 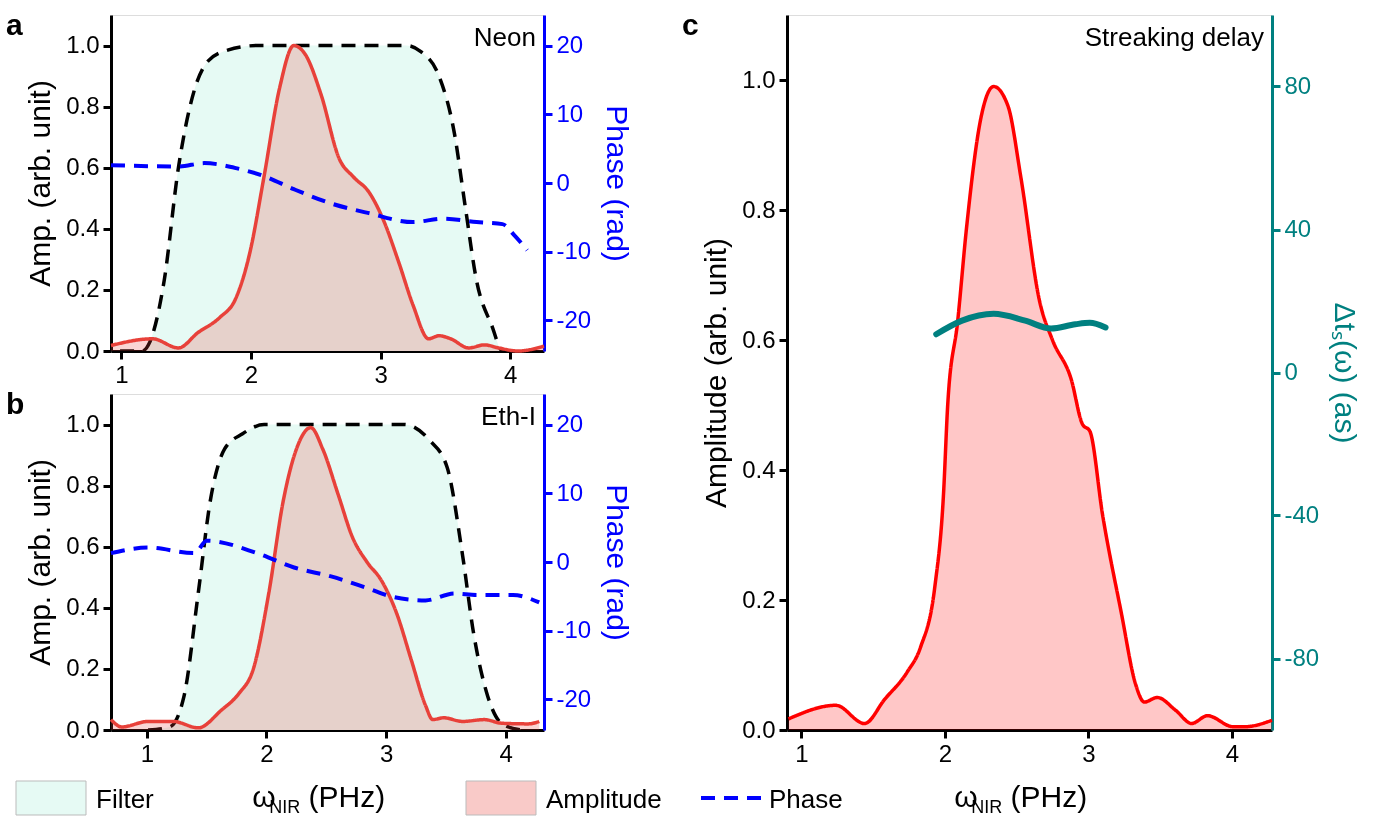 What do you see at coordinates (1346, 373) in the screenshot?
I see `y2-axis-title: Δtₛ(ω) (as)` at bounding box center [1346, 373].